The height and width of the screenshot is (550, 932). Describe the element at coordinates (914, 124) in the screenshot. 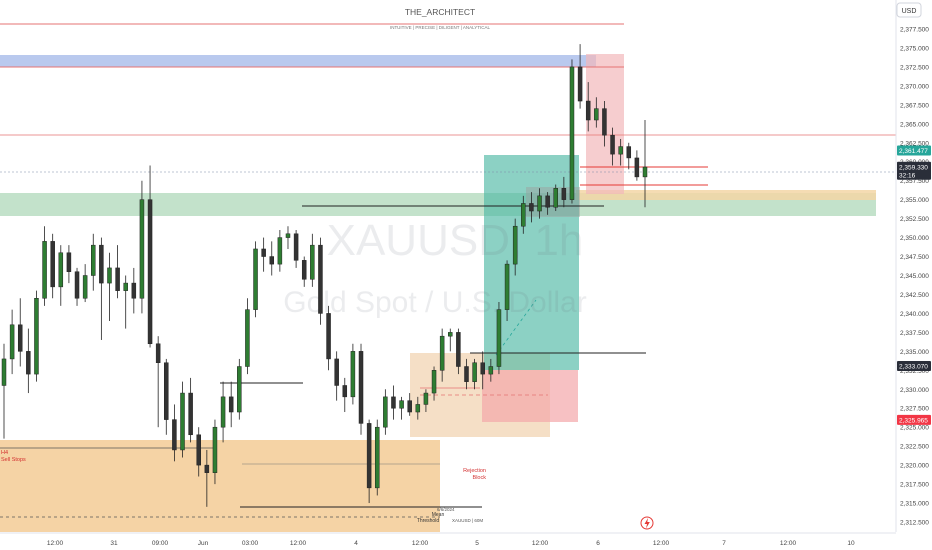

I see `y-tick-label: 2,365.000` at that location.